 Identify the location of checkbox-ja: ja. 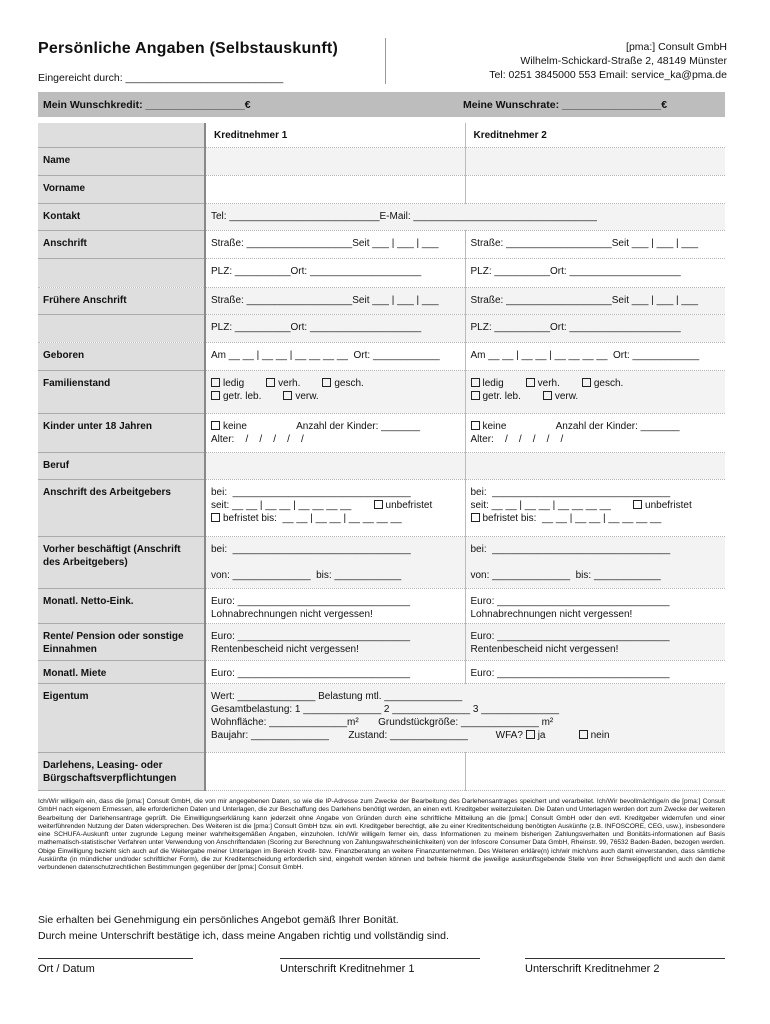
(535, 735).